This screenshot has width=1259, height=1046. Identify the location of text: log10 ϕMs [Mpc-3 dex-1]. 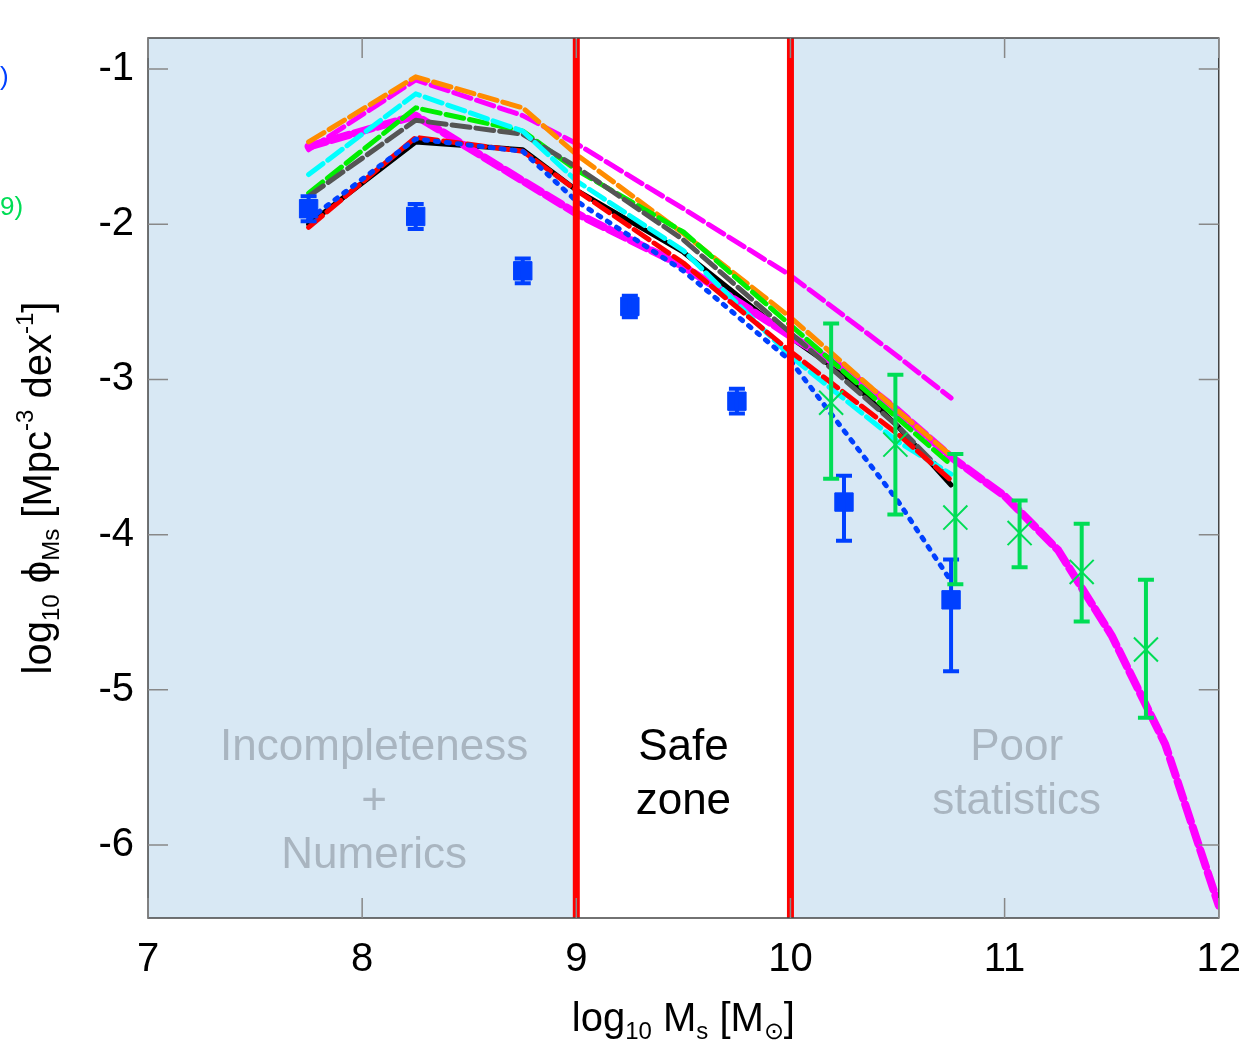
(37, 488).